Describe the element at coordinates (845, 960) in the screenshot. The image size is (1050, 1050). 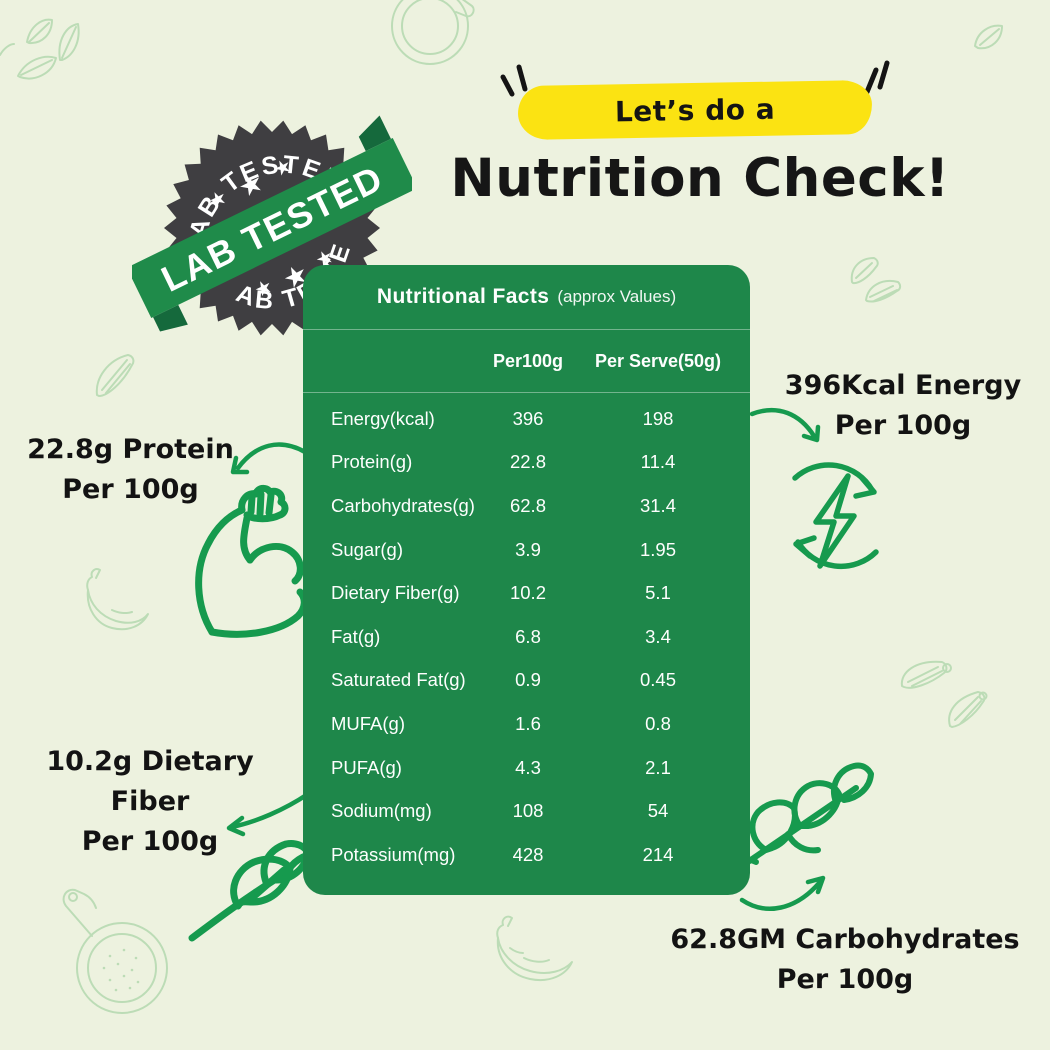
I see `callout-carbs: 62.8GM Carbohydrates Per 100g` at that location.